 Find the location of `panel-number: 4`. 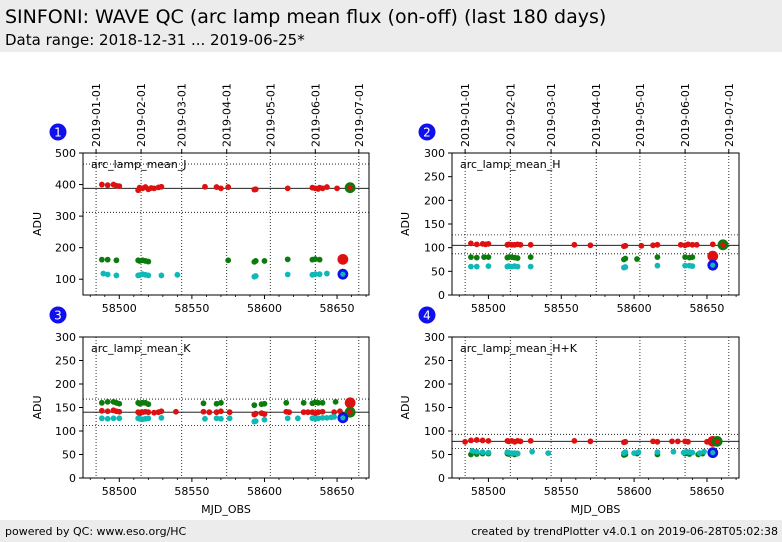

panel-number: 4 is located at coordinates (427, 316).